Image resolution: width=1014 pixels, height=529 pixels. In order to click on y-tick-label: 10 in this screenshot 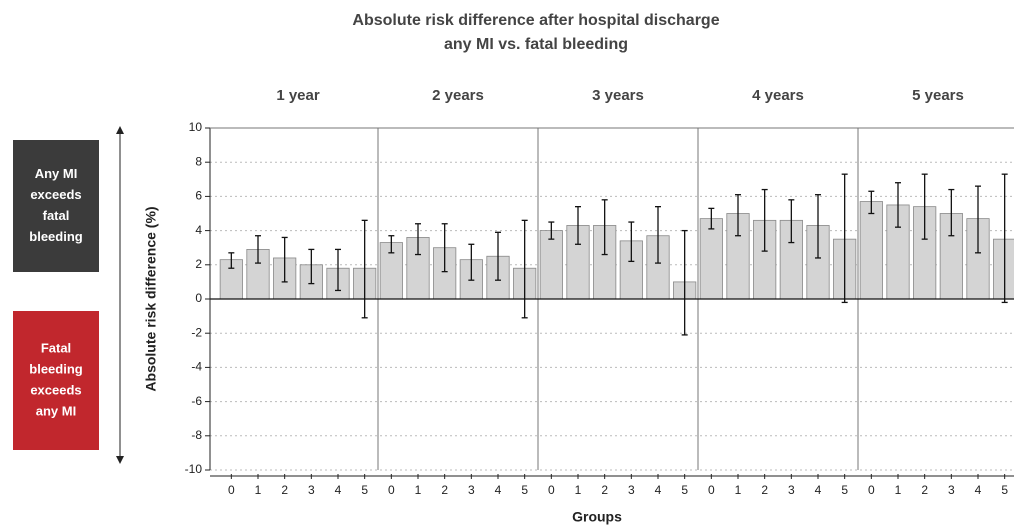, I will do `click(196, 127)`.